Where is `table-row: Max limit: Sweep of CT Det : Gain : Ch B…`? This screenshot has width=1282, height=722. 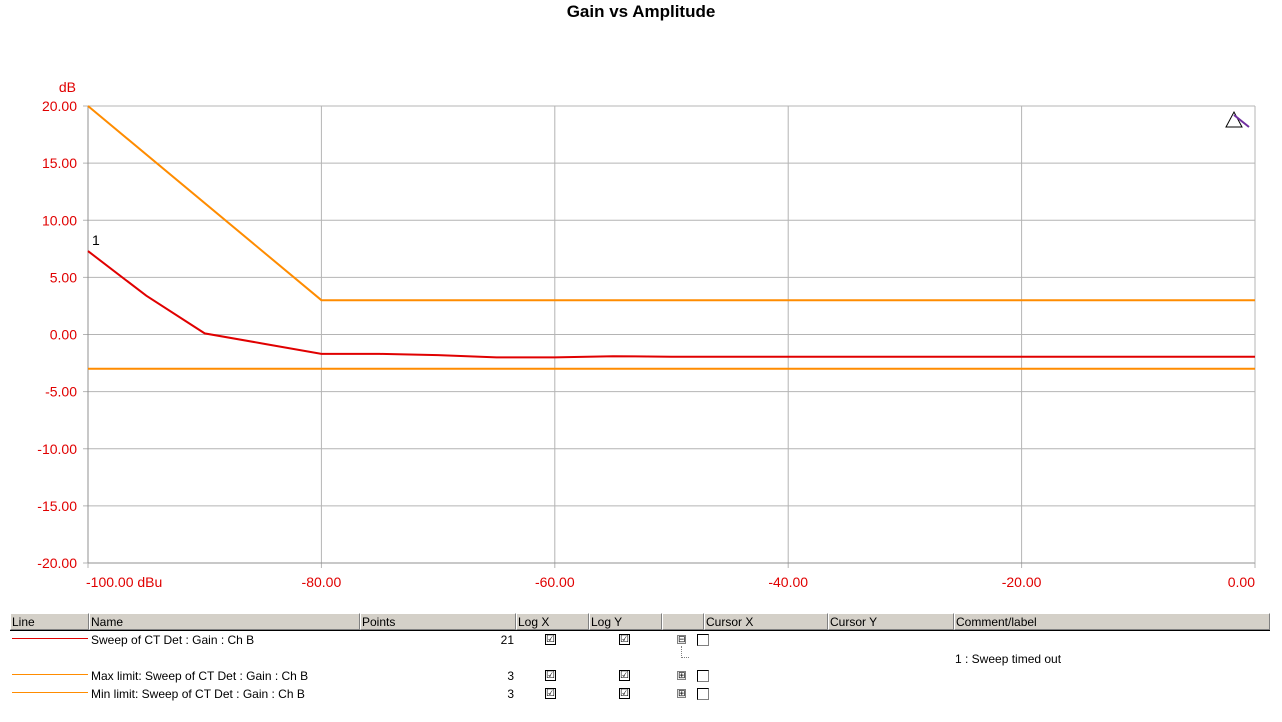
table-row: Max limit: Sweep of CT Det : Gain : Ch B… is located at coordinates (640, 676).